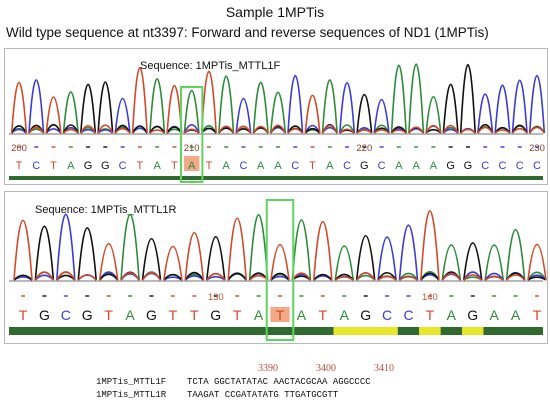 The height and width of the screenshot is (411, 550). I want to click on panel-label: Sequence: 1MPTis_MTTL1F, so click(210, 66).